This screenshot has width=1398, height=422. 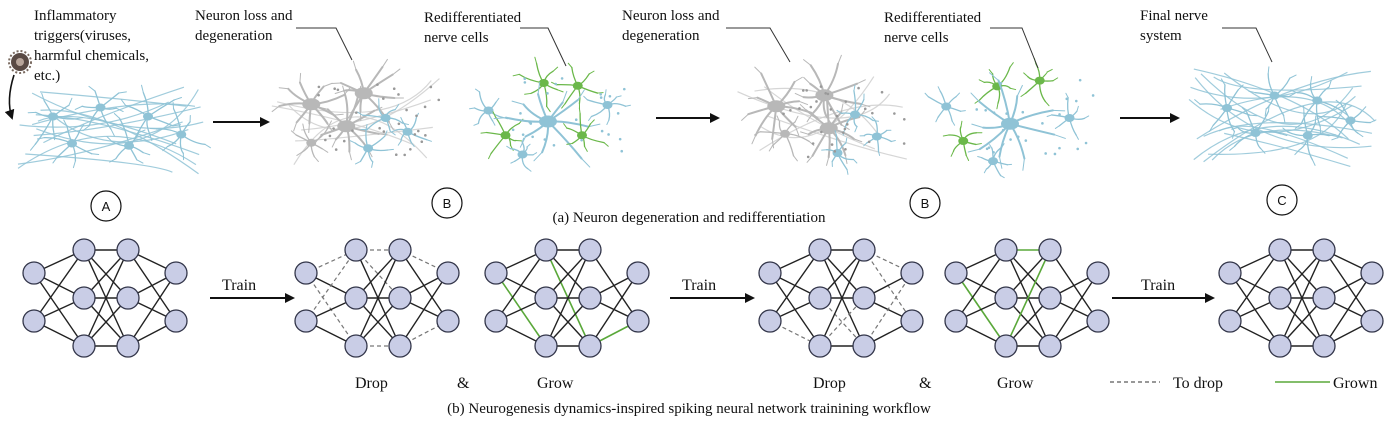 I want to click on callout-redif2, so click(x=1014, y=48).